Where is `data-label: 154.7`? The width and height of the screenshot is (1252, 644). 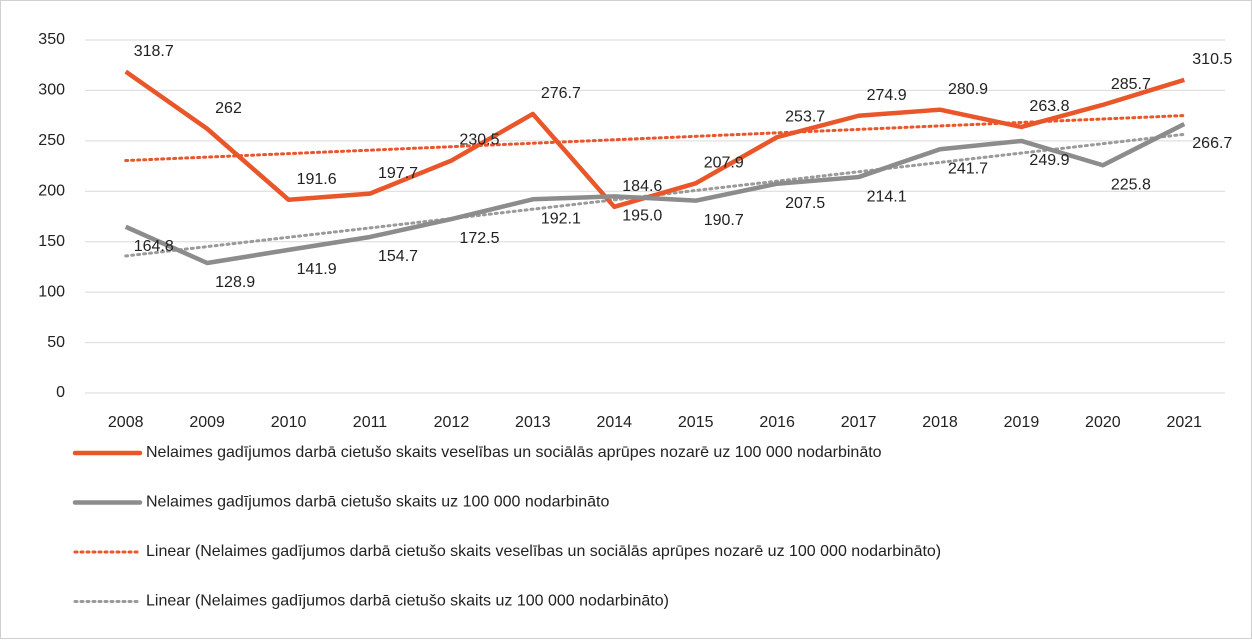 data-label: 154.7 is located at coordinates (398, 256).